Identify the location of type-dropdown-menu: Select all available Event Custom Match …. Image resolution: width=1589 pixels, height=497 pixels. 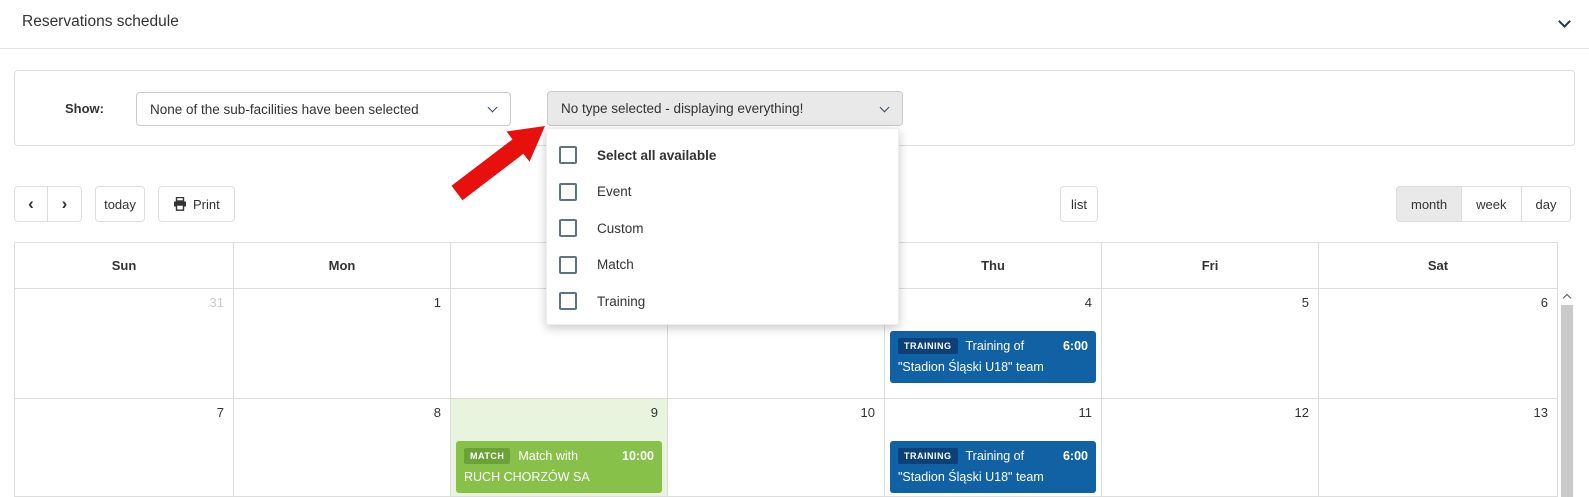
(722, 226).